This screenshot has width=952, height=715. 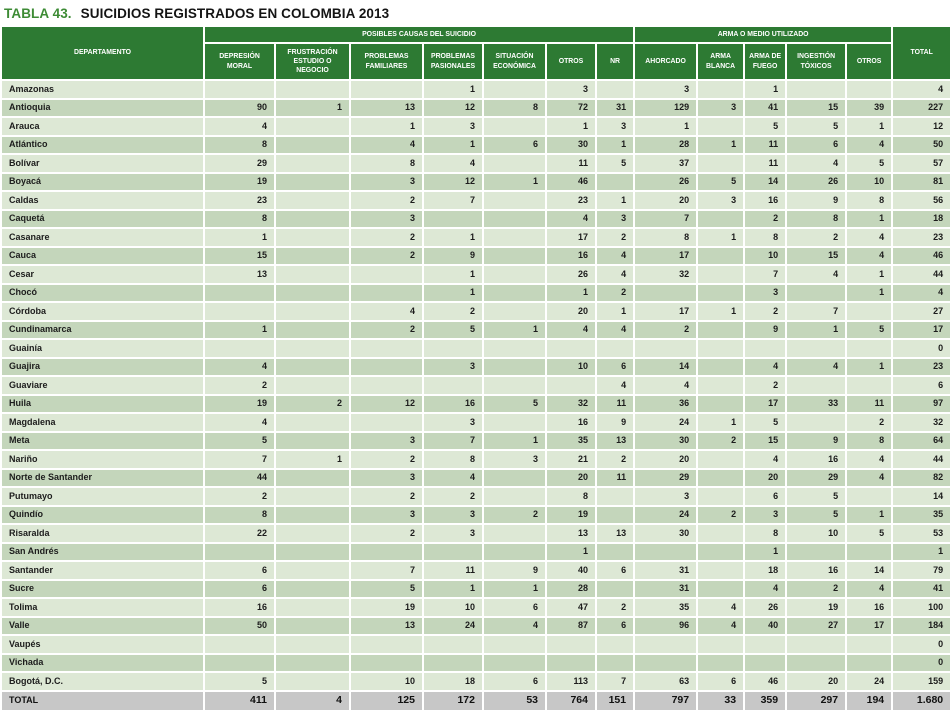 What do you see at coordinates (386, 681) in the screenshot?
I see `cell-col-2: 10` at bounding box center [386, 681].